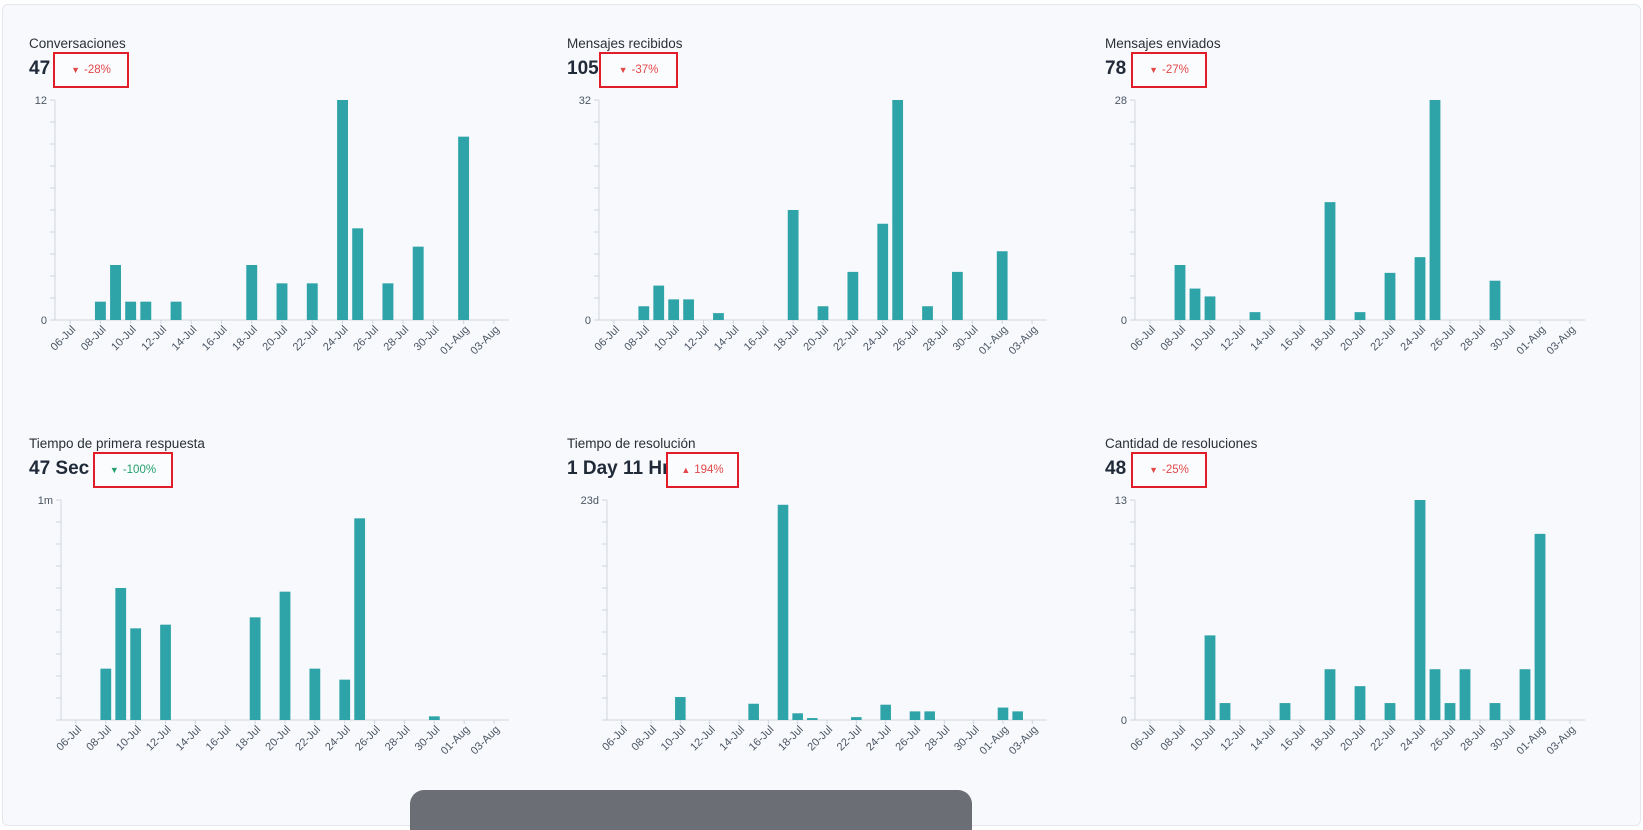 The image size is (1643, 830). I want to click on metric-title: Cantidad de resoluciones, so click(1181, 443).